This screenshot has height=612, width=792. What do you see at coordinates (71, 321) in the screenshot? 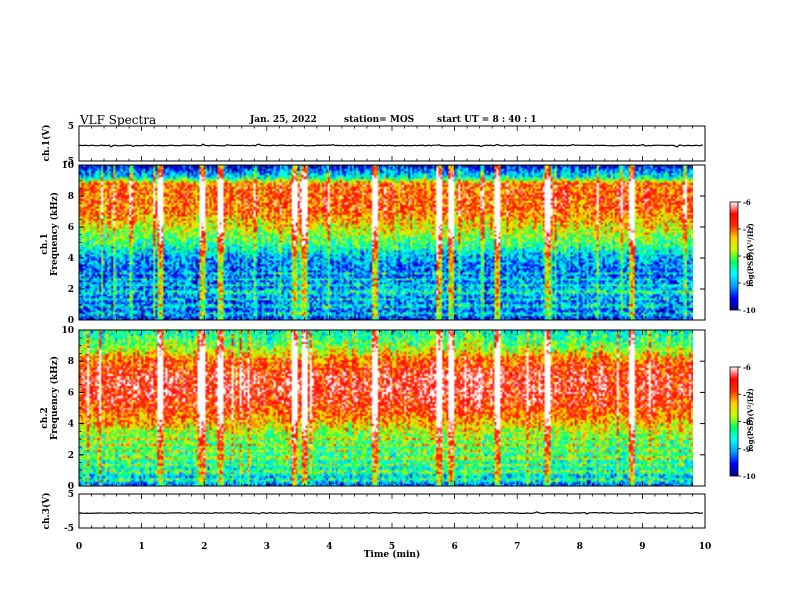
I see `ch1-spectrogram-ytick-label: 0` at bounding box center [71, 321].